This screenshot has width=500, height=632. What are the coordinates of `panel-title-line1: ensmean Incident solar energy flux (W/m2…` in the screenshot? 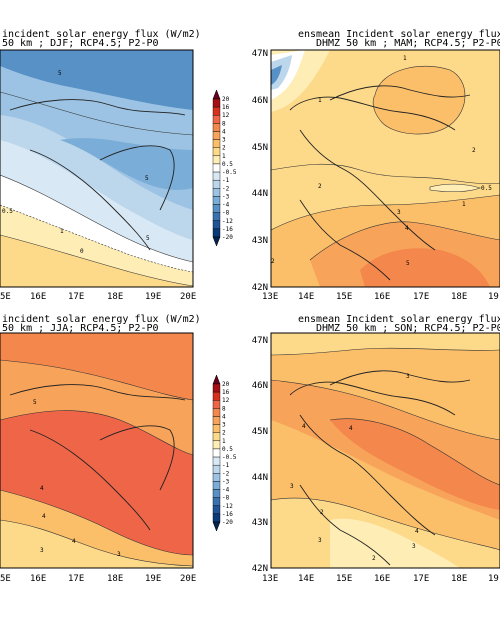 It's located at (399, 319).